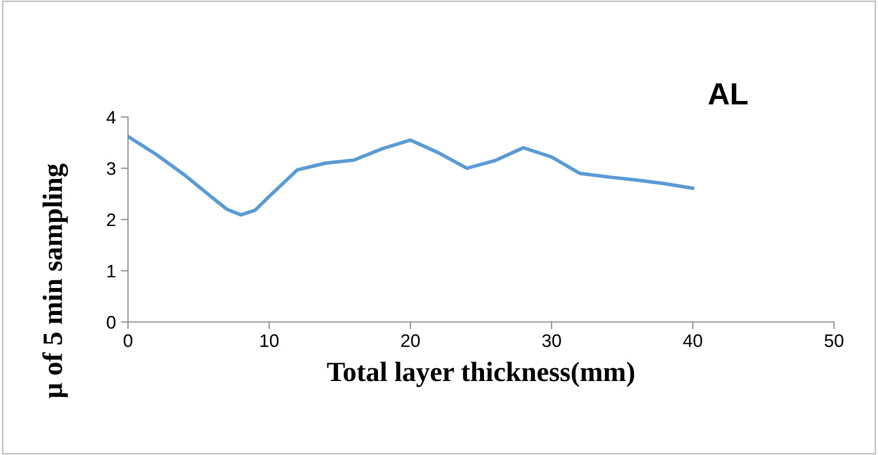  Describe the element at coordinates (728, 93) in the screenshot. I see `chart-title: AL` at that location.